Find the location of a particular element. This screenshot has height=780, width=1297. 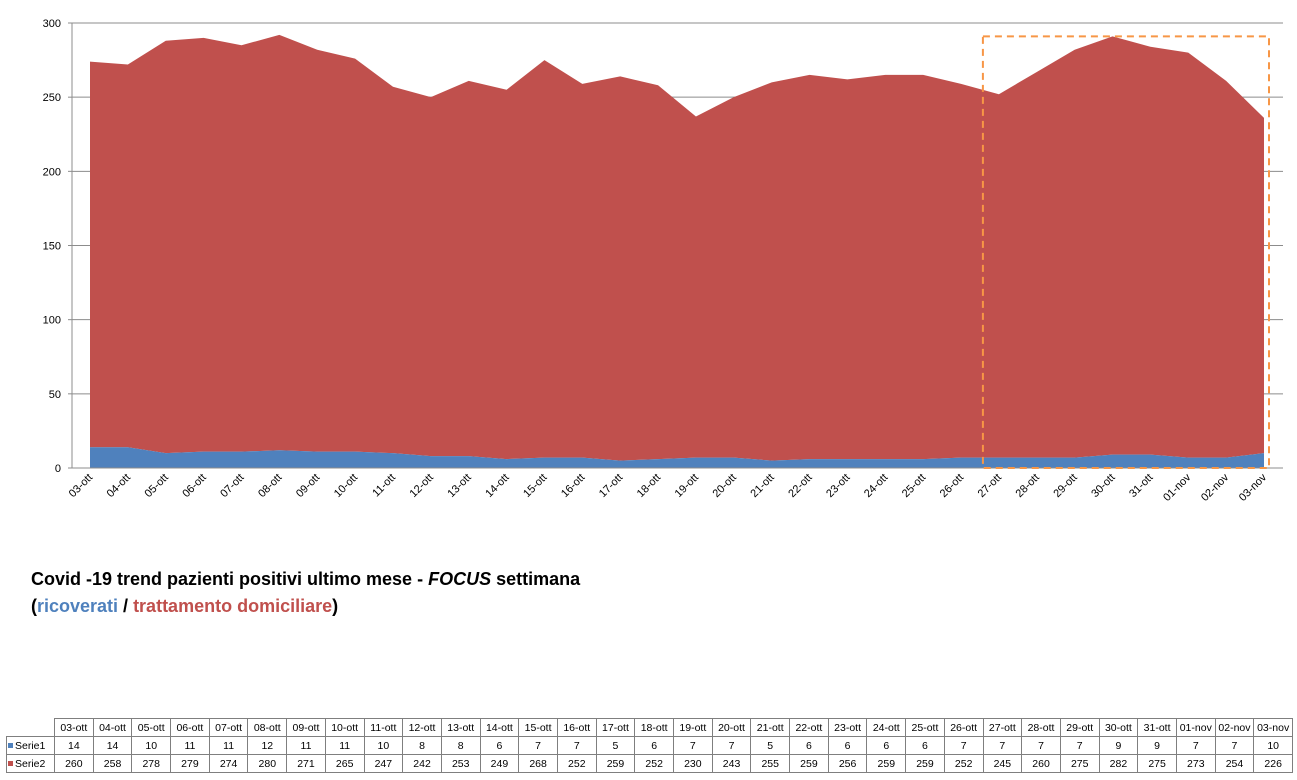

x-tick-label: 01-nov is located at coordinates (1177, 487).